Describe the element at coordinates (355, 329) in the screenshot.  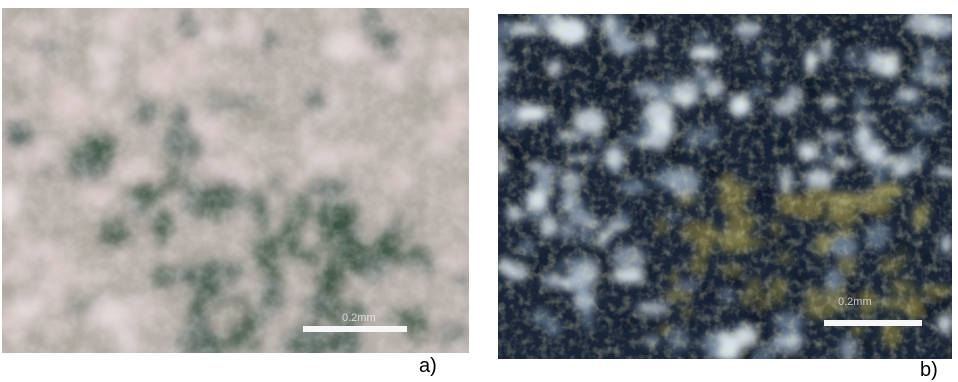
I see `scale-bar-a` at that location.